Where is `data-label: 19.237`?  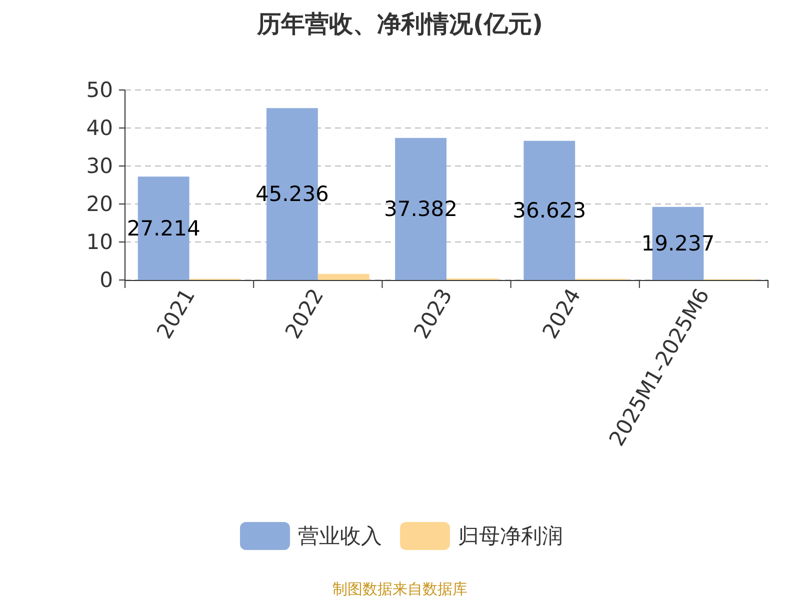
data-label: 19.237 is located at coordinates (678, 243).